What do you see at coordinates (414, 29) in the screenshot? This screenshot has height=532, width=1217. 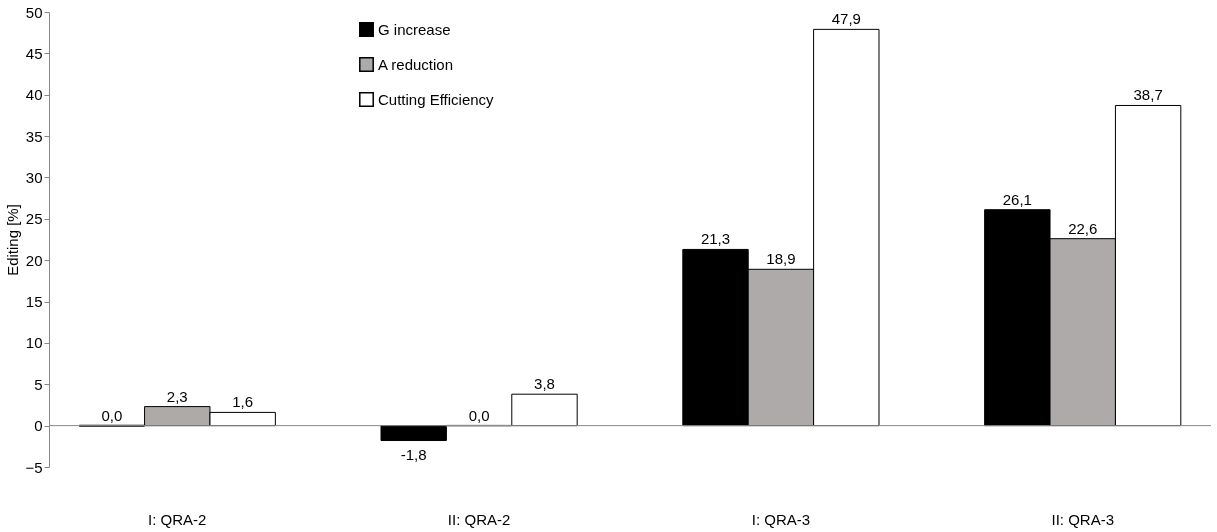 I see `legend-label: G increase` at bounding box center [414, 29].